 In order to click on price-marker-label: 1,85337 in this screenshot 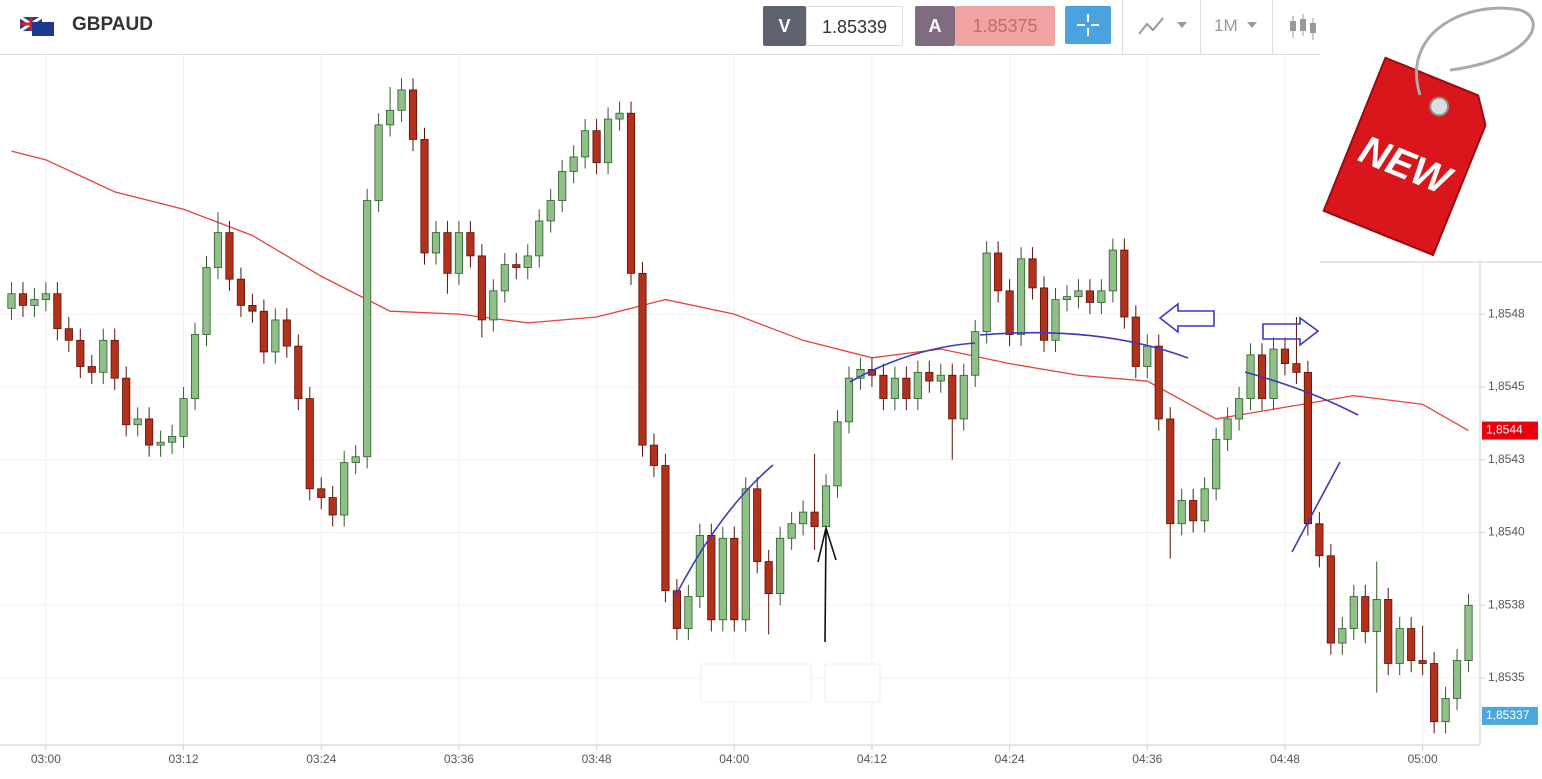, I will do `click(1508, 715)`.